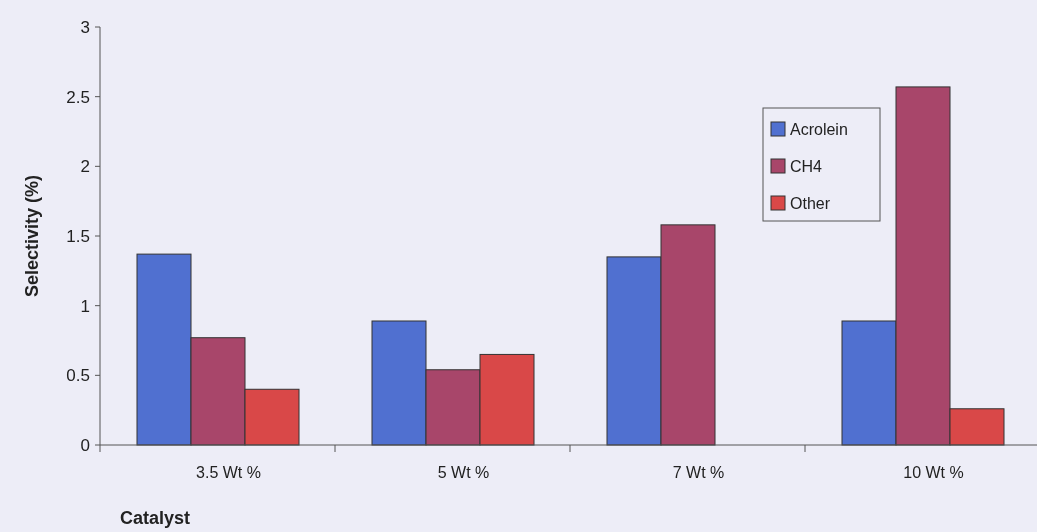 The height and width of the screenshot is (532, 1037). I want to click on legend-label: Acrolein, so click(819, 129).